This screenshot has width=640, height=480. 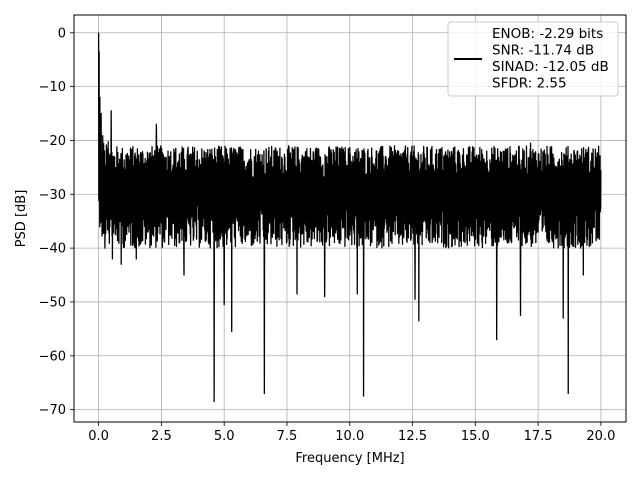 I want to click on x-tick-label: 7.5, so click(x=287, y=436).